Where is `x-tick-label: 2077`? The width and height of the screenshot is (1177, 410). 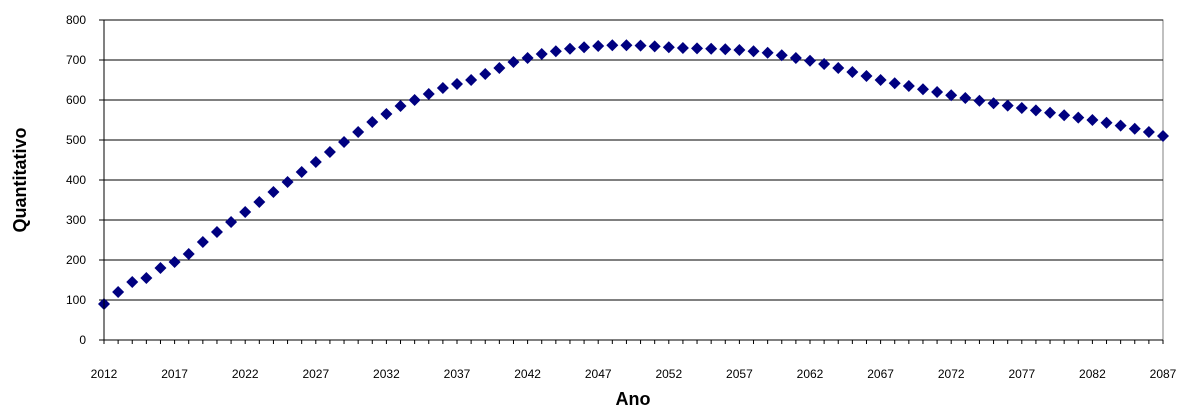 x-tick-label: 2077 is located at coordinates (1021, 374).